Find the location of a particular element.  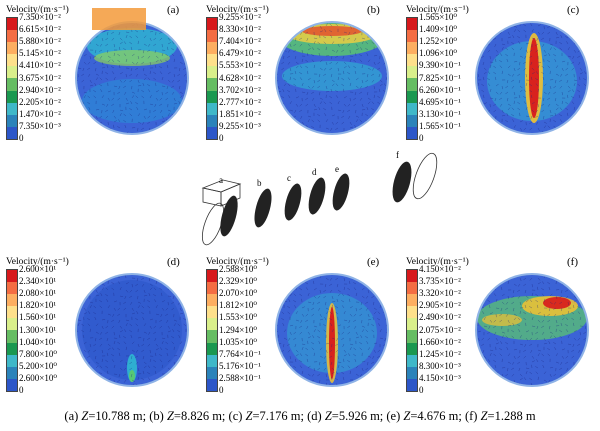

legend-tick-label: 1.252×10⁰ is located at coordinates (438, 41).